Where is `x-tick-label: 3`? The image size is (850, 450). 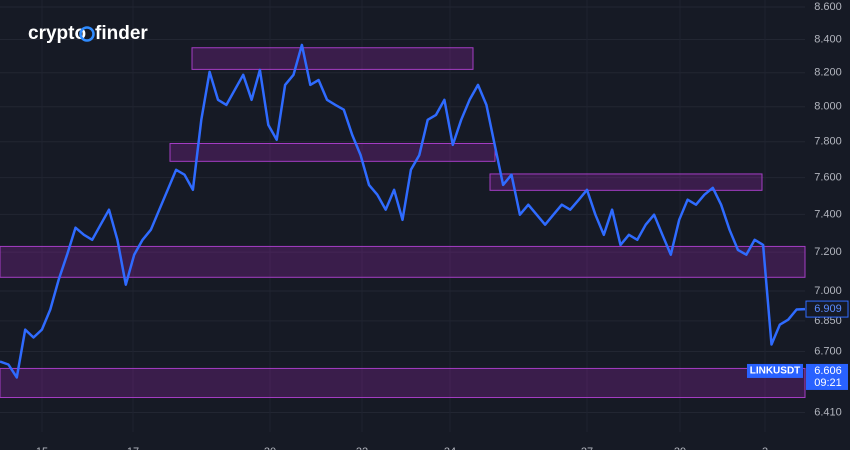
x-tick-label: 3 is located at coordinates (765, 448).